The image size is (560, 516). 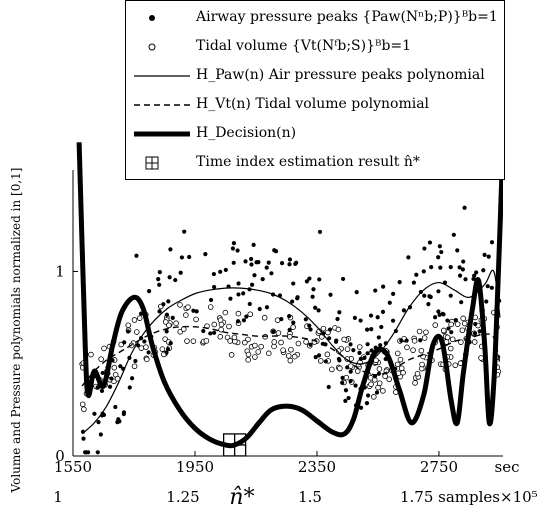 What do you see at coordinates (308, 162) in the screenshot?
I see `legend-label: Time index estimation result n̂*` at bounding box center [308, 162].